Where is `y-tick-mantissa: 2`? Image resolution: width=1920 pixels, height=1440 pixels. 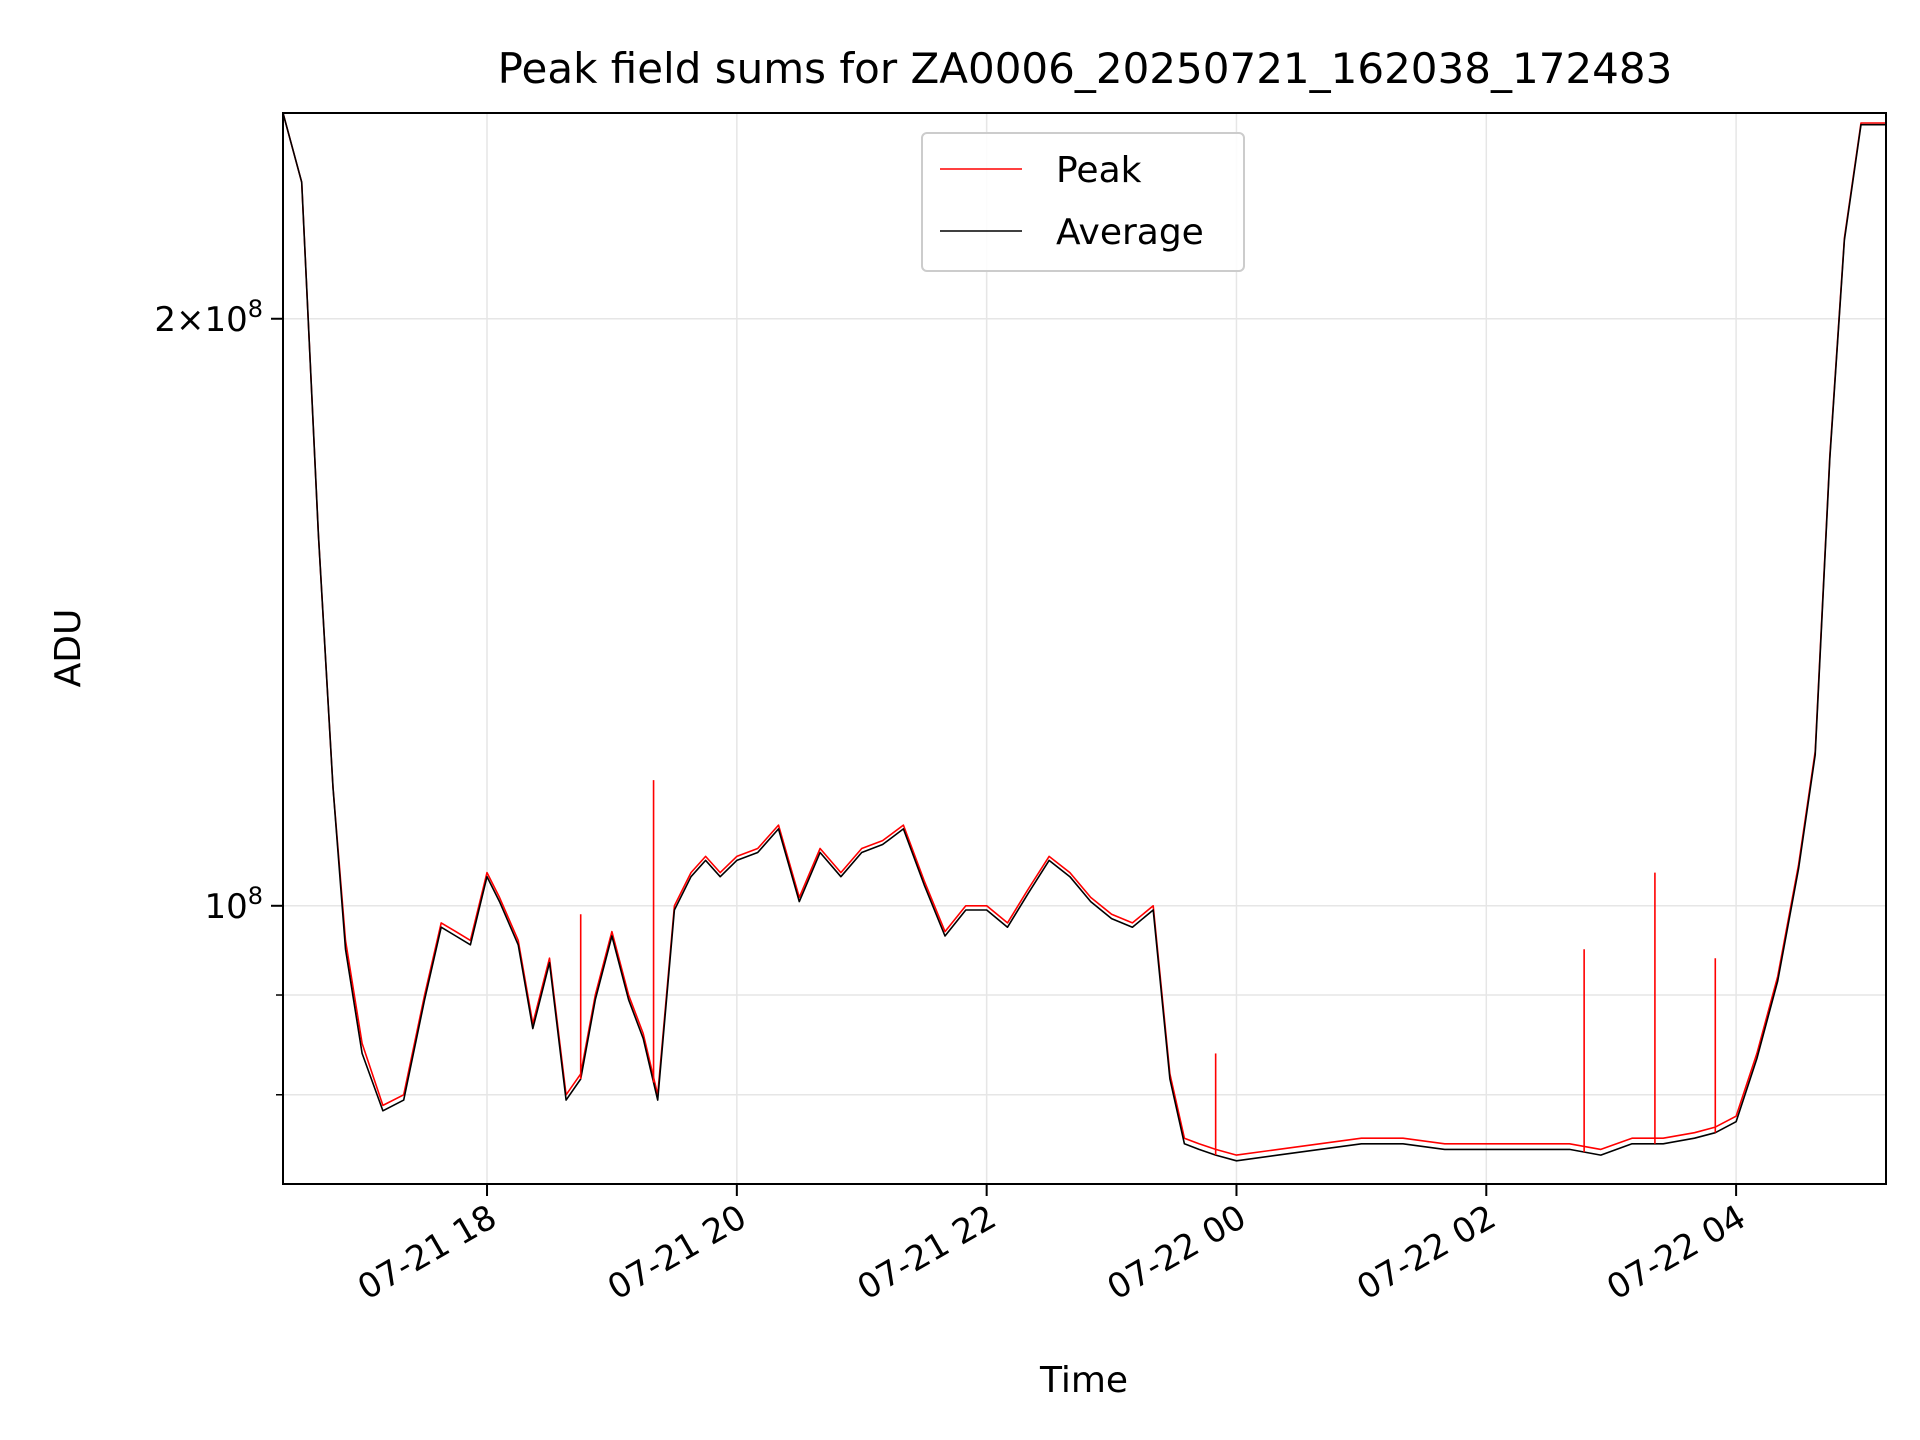 y-tick-mantissa: 2 is located at coordinates (165, 320).